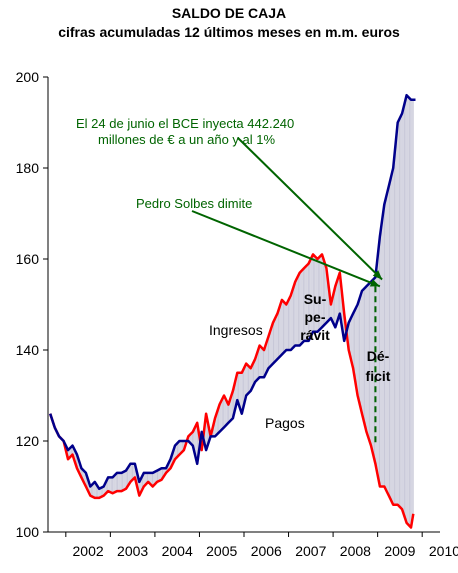 The height and width of the screenshot is (573, 458). Describe the element at coordinates (374, 283) in the screenshot. I see `annotation-arrow-solbes-head` at that location.